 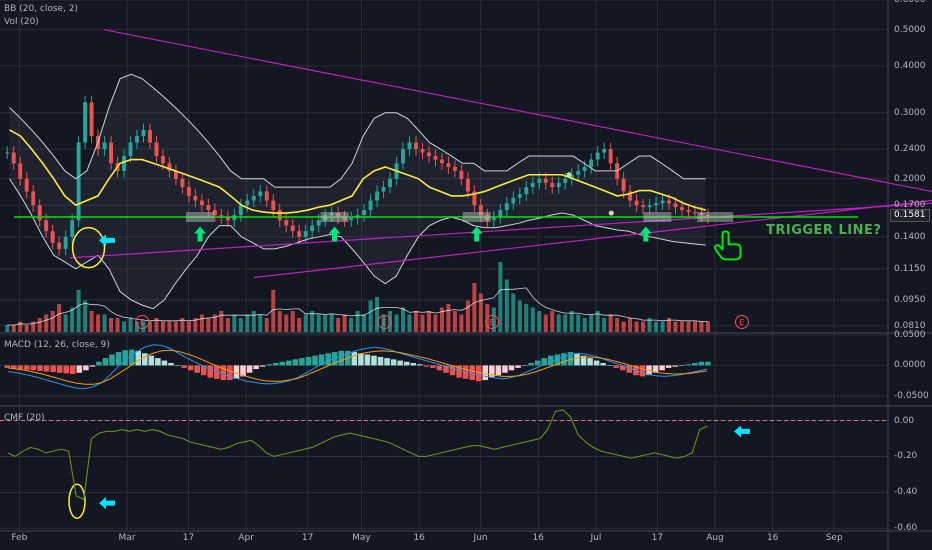 I want to click on support-line, so click(x=592, y=239).